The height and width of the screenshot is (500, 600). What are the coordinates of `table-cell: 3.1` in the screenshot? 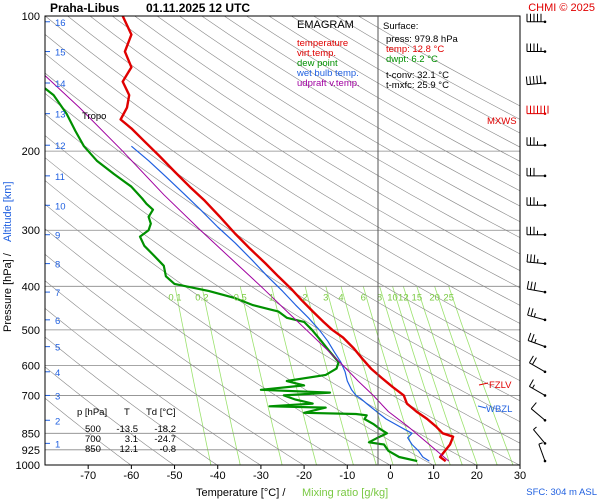 It's located at (131, 439).